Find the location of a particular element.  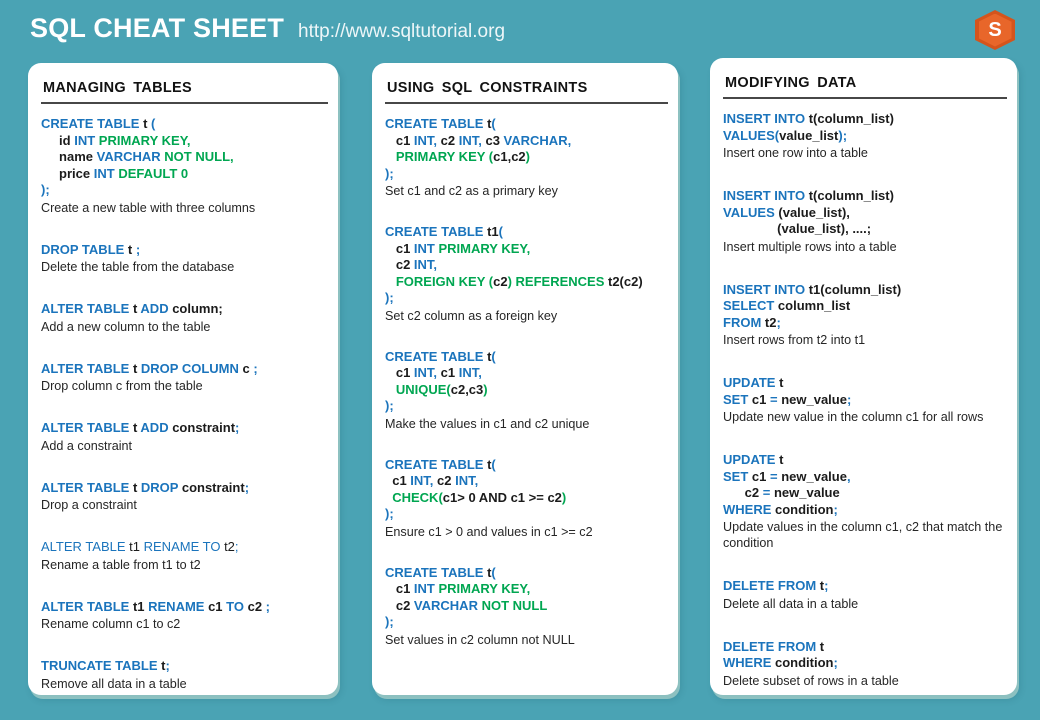

code-segment: condition is located at coordinates (804, 509).